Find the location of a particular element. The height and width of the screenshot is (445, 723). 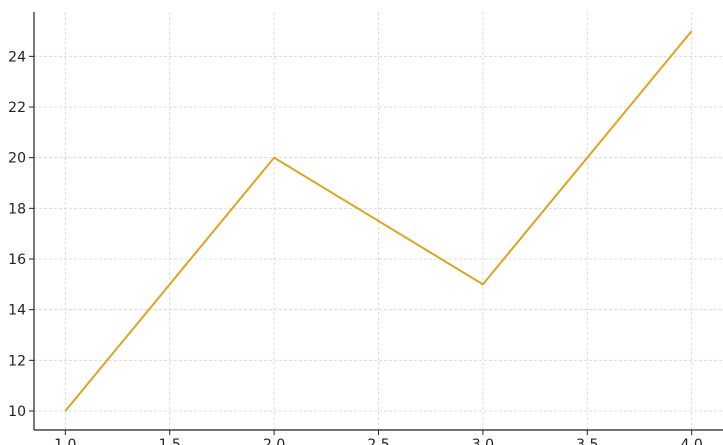

y-tick-label-6: 22 is located at coordinates (17, 108).